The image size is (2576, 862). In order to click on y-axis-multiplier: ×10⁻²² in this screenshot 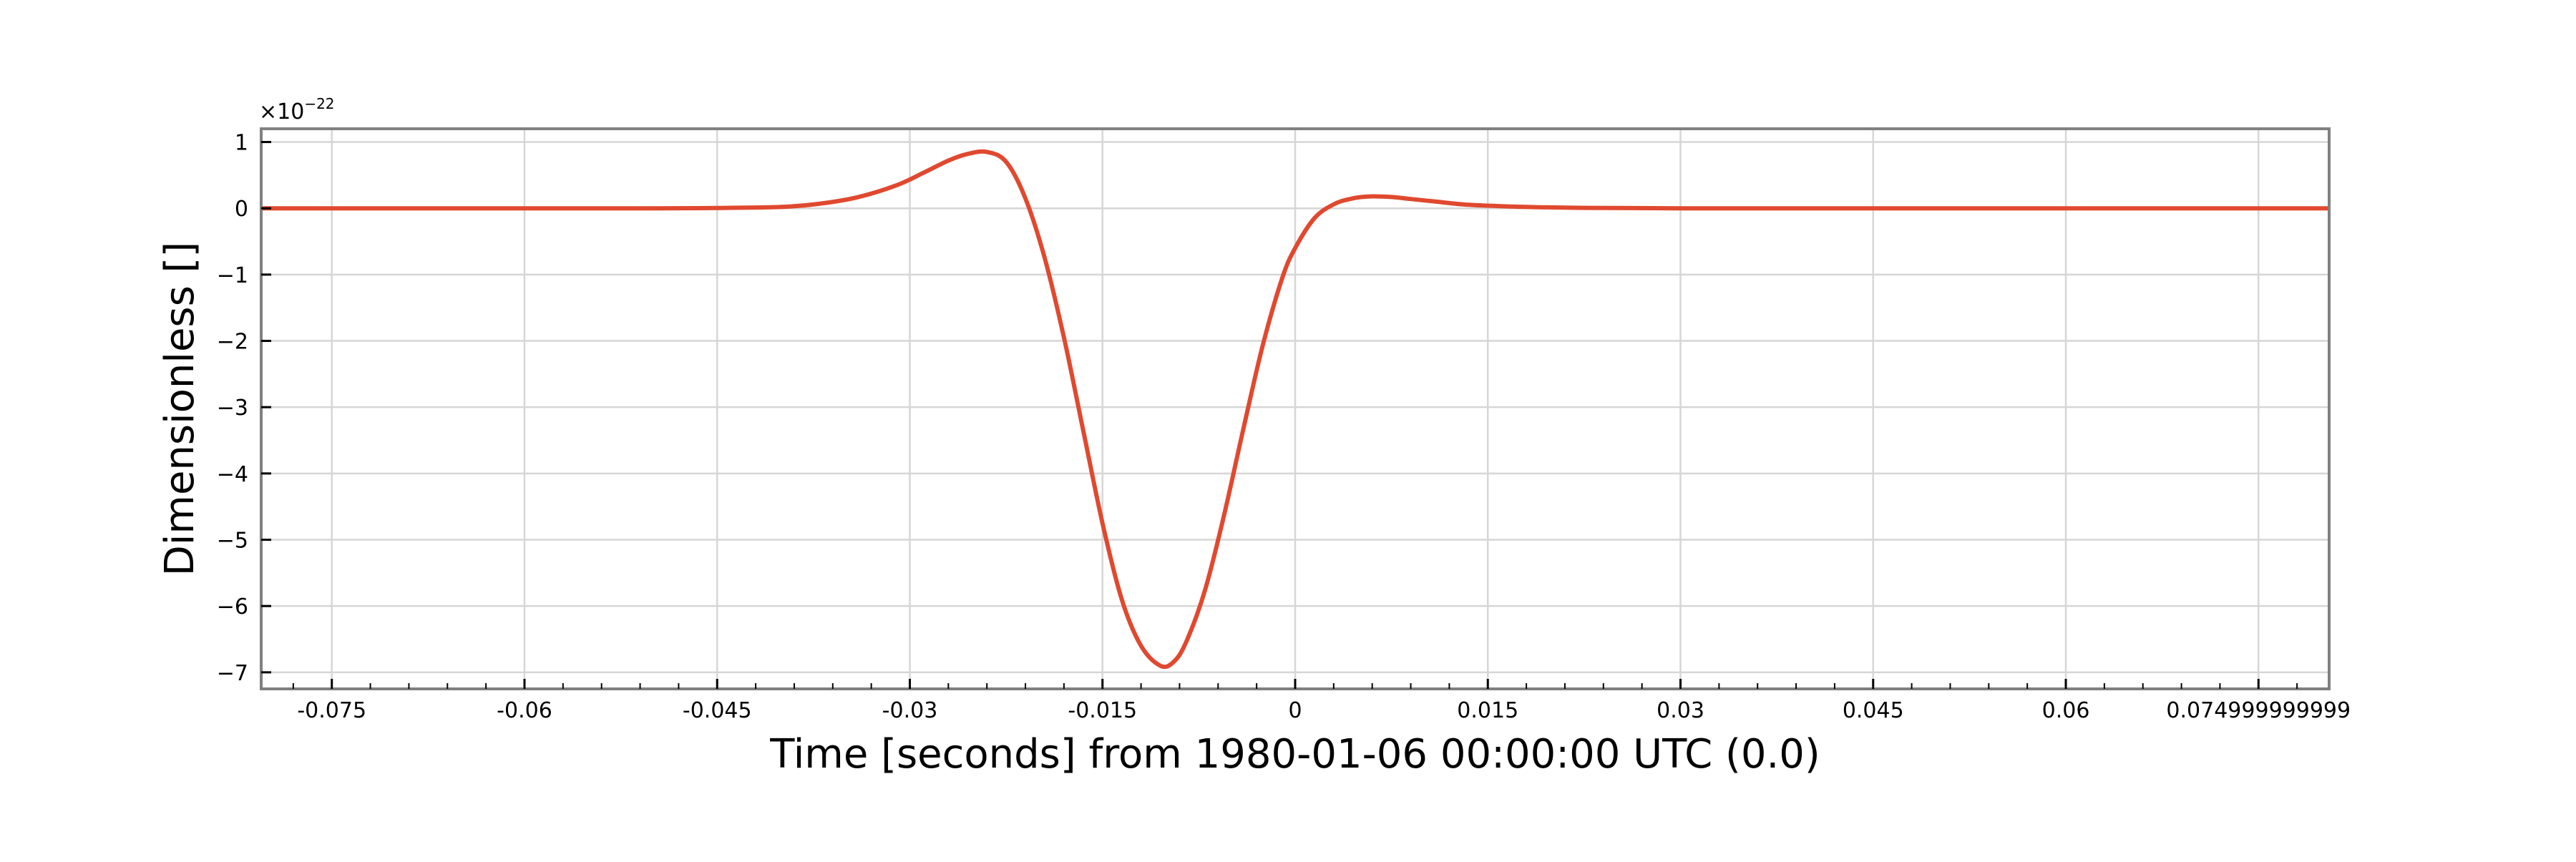, I will do `click(297, 110)`.